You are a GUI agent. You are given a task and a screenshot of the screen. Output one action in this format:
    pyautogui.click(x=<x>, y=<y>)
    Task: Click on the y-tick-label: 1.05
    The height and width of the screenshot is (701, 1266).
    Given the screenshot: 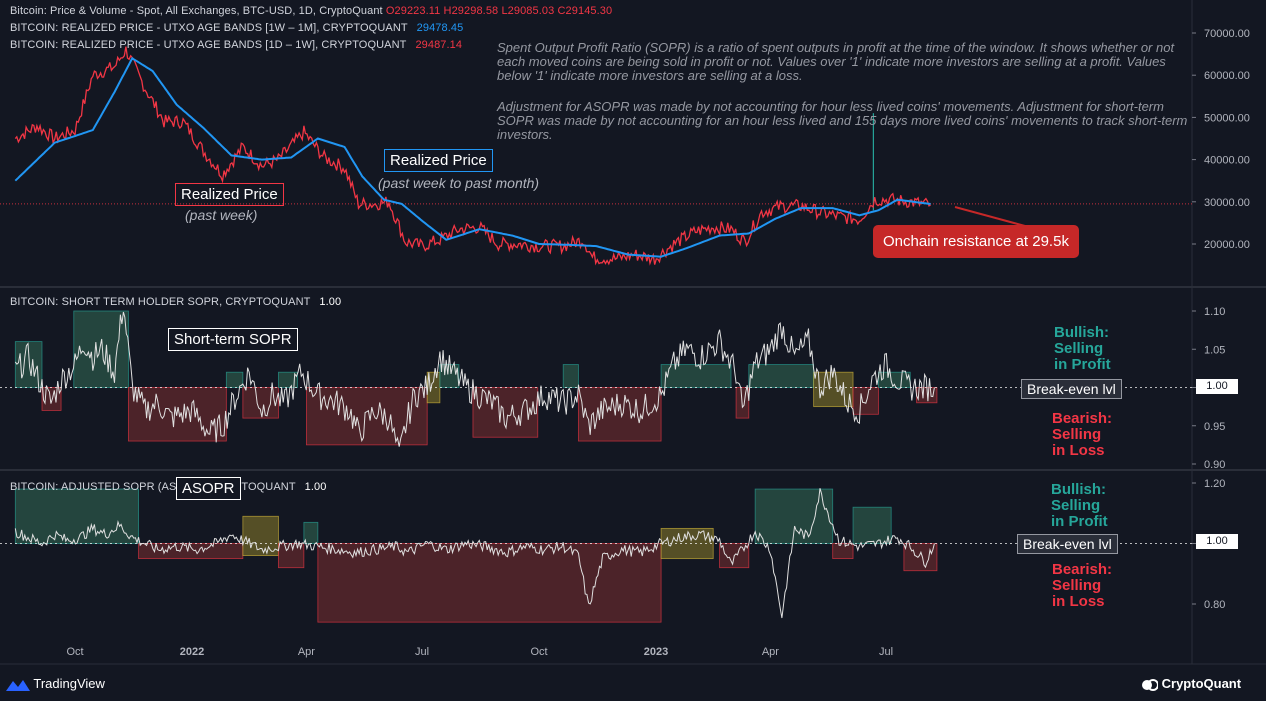 What is the action you would take?
    pyautogui.click(x=1214, y=350)
    